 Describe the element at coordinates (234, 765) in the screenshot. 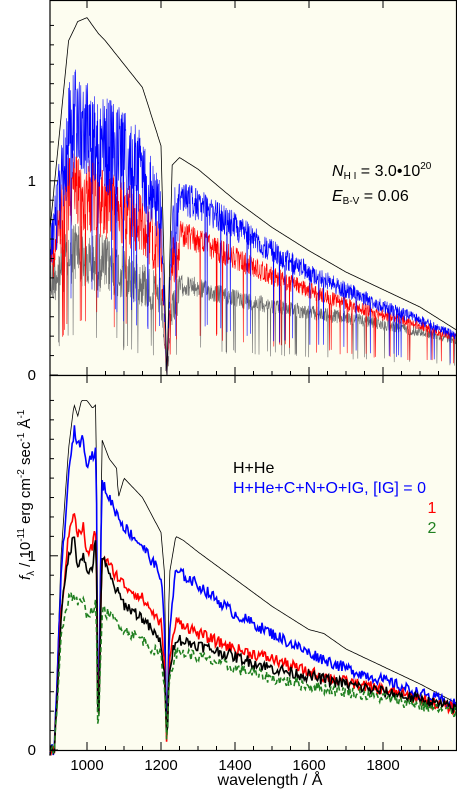

I see `bottom-xtick-label-1400: 1400` at that location.